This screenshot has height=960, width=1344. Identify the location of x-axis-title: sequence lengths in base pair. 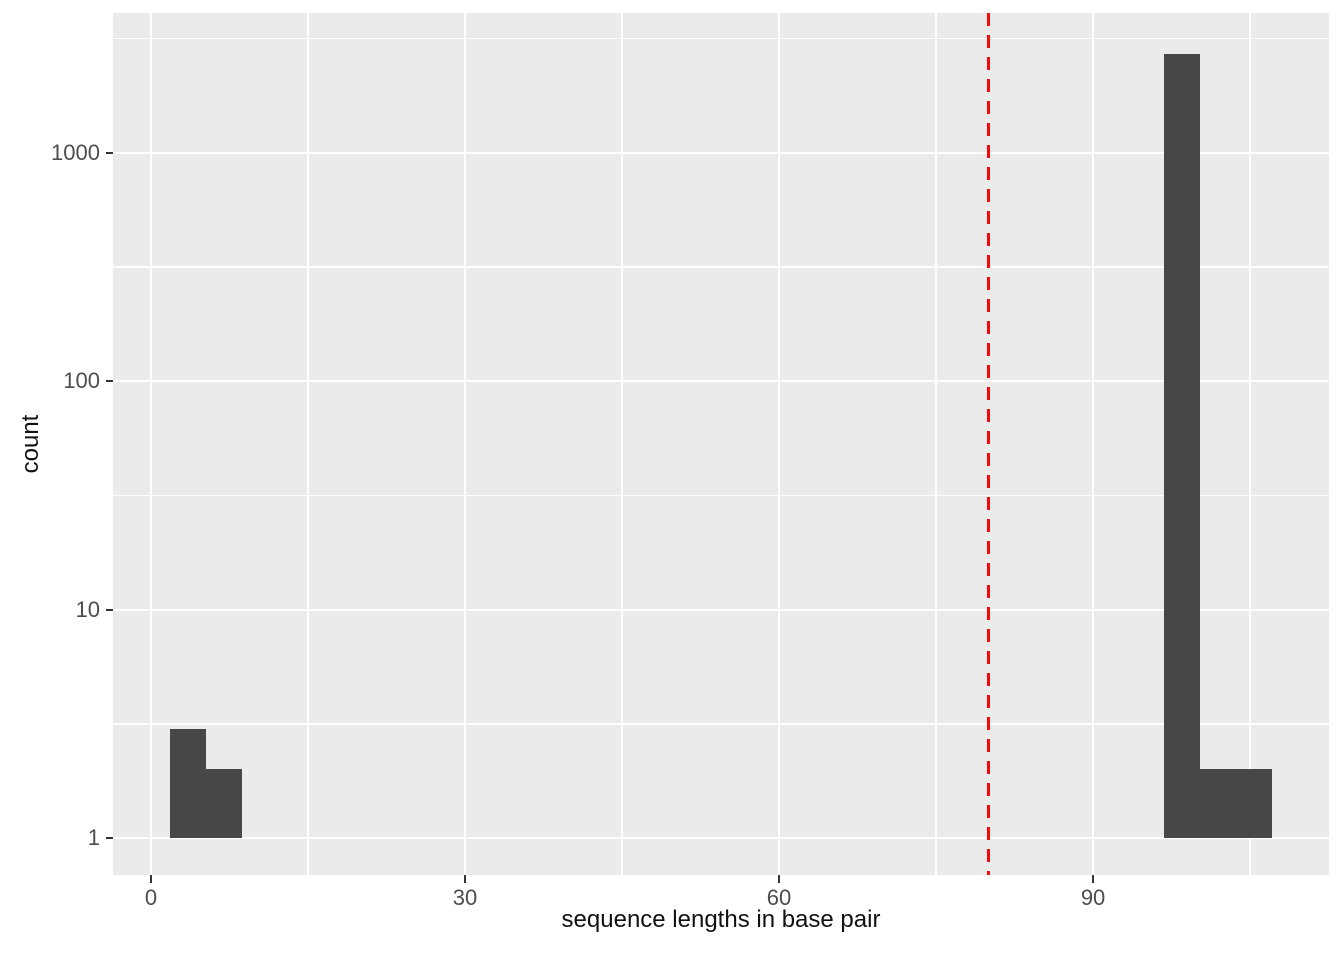
(721, 919).